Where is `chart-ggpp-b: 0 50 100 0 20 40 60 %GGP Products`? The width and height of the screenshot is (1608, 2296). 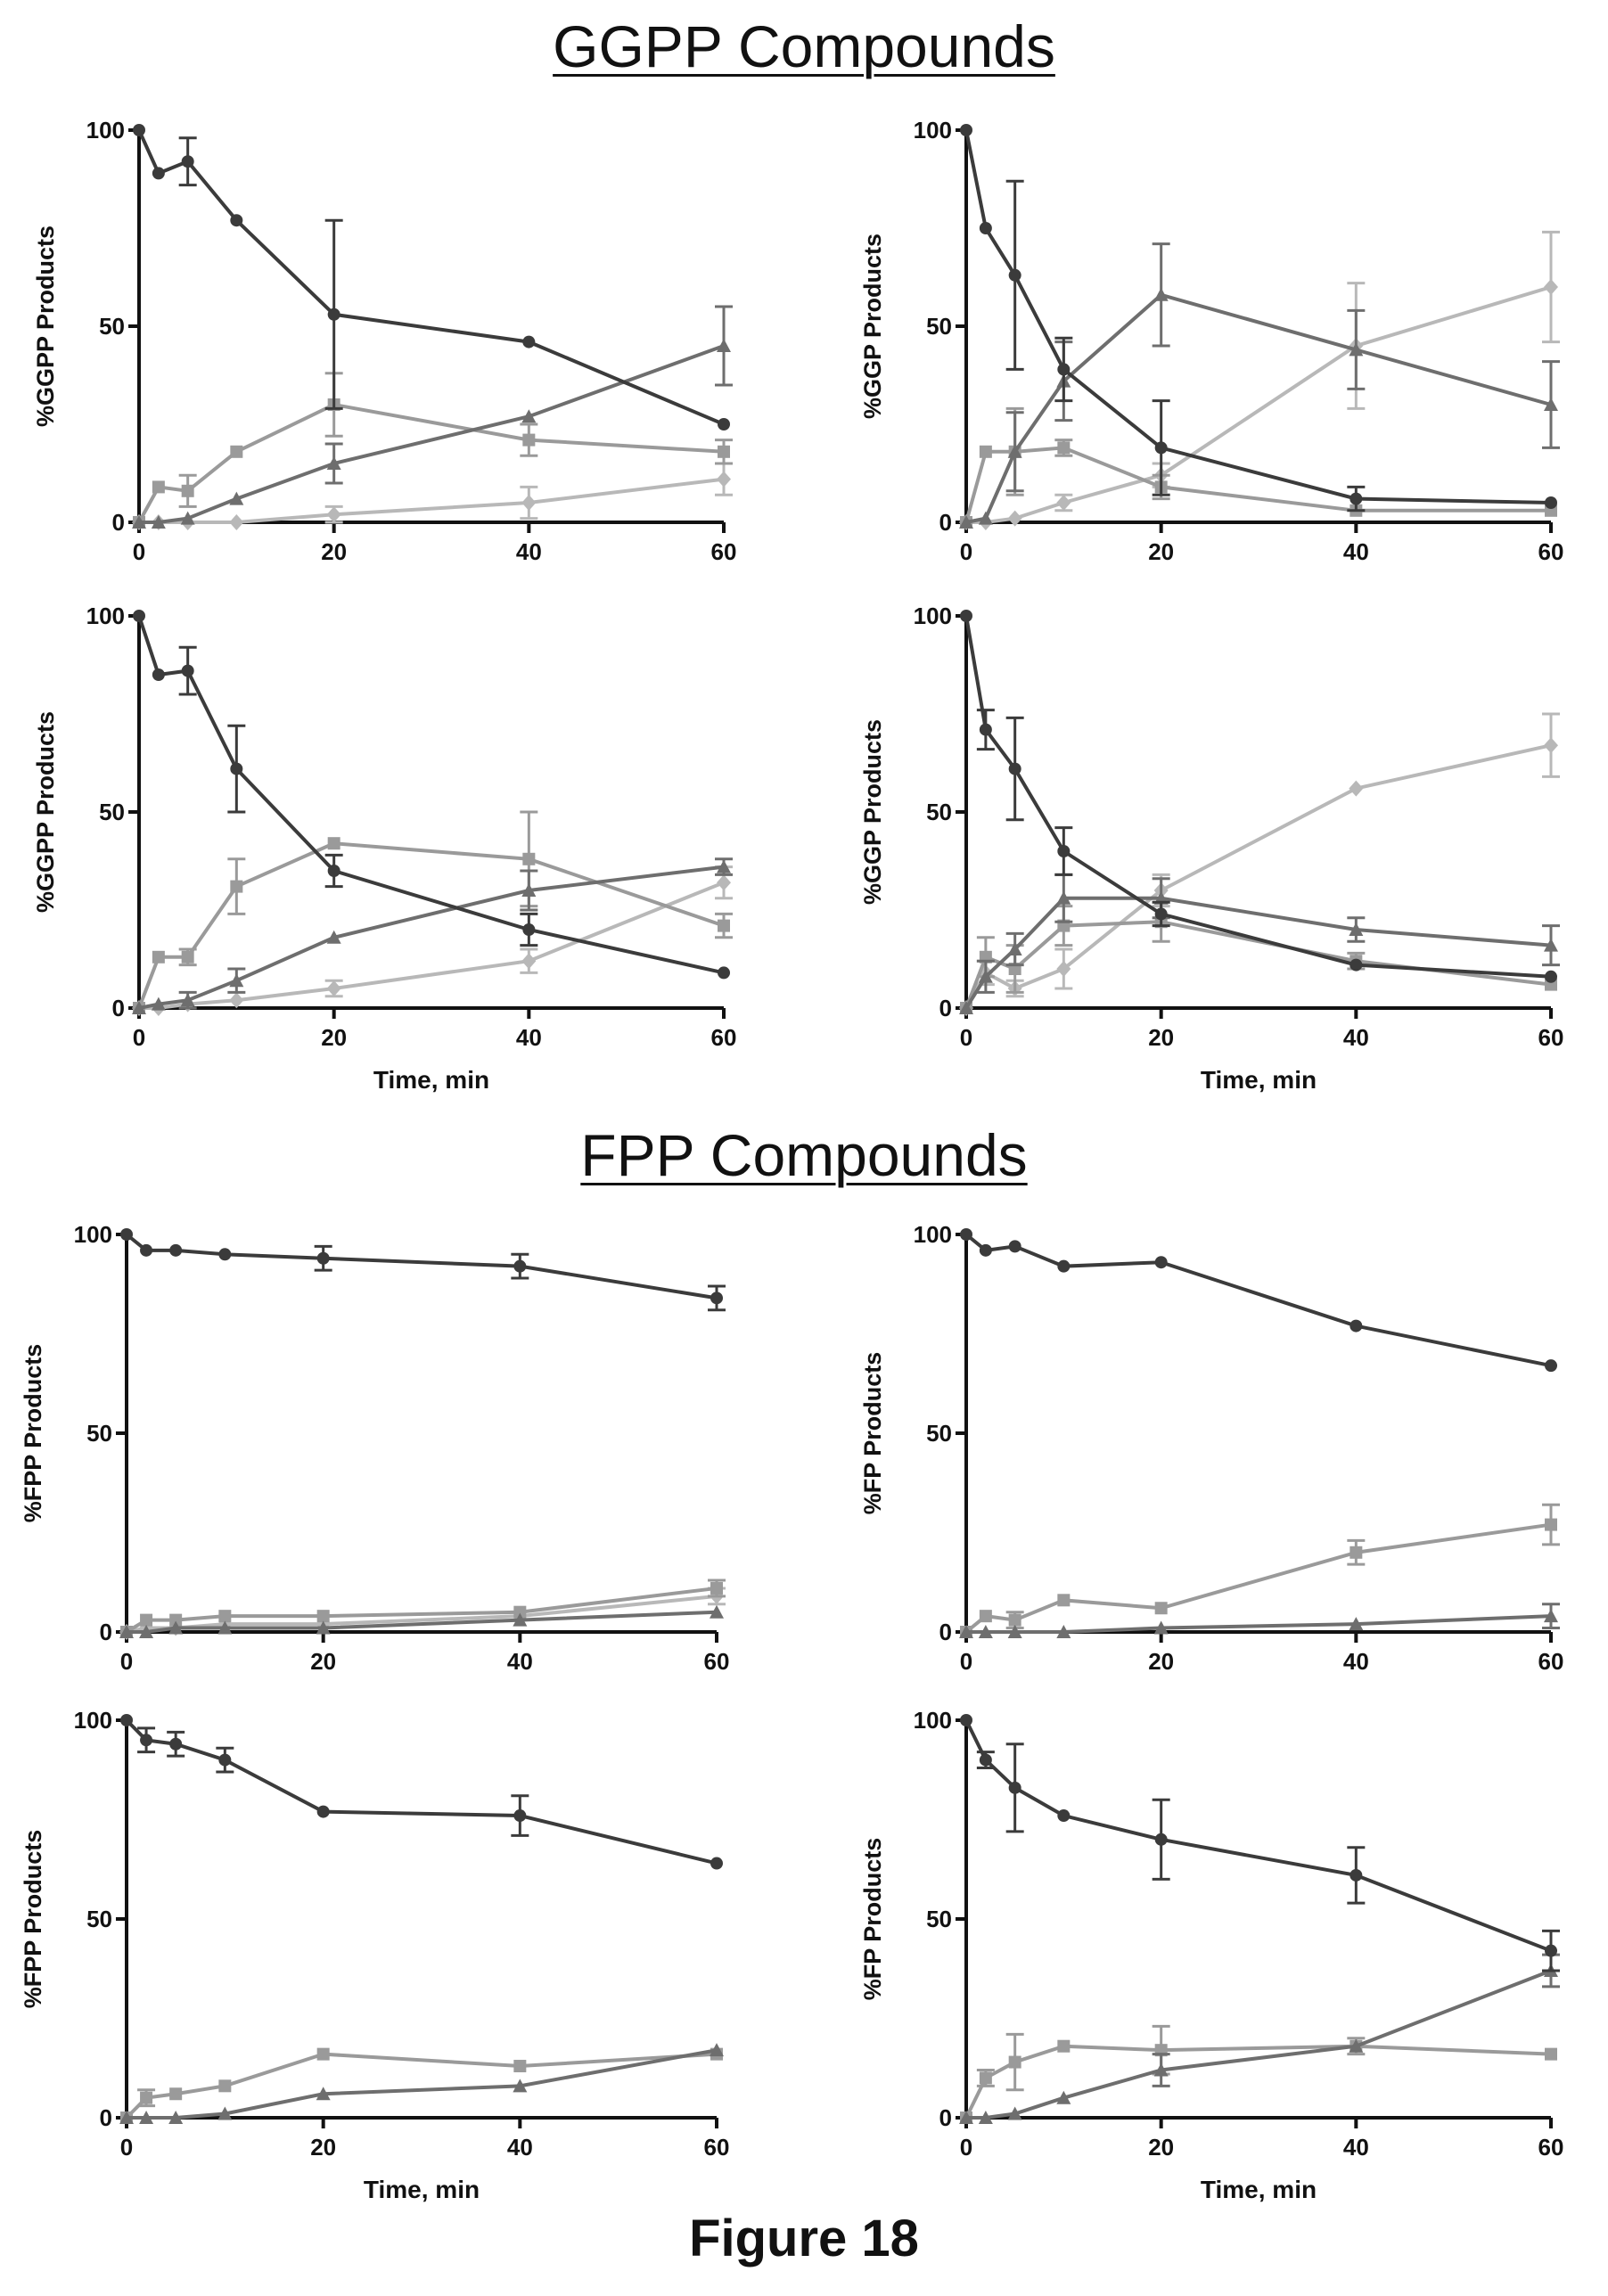
chart-ggpp-b: 0 50 100 0 20 40 60 %GGP Products is located at coordinates (1211, 341).